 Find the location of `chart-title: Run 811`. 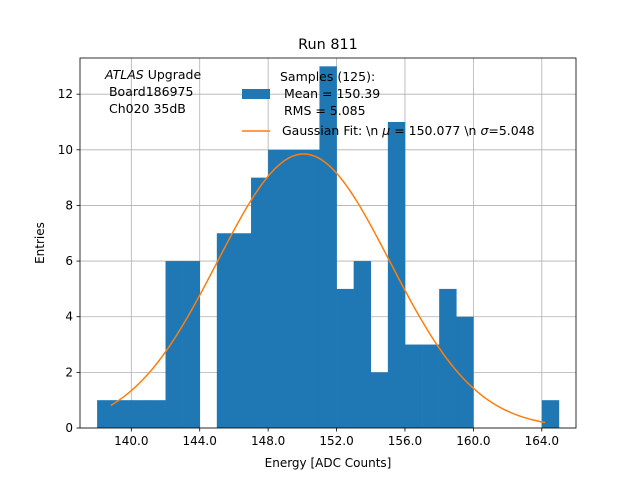

chart-title: Run 811 is located at coordinates (328, 45).